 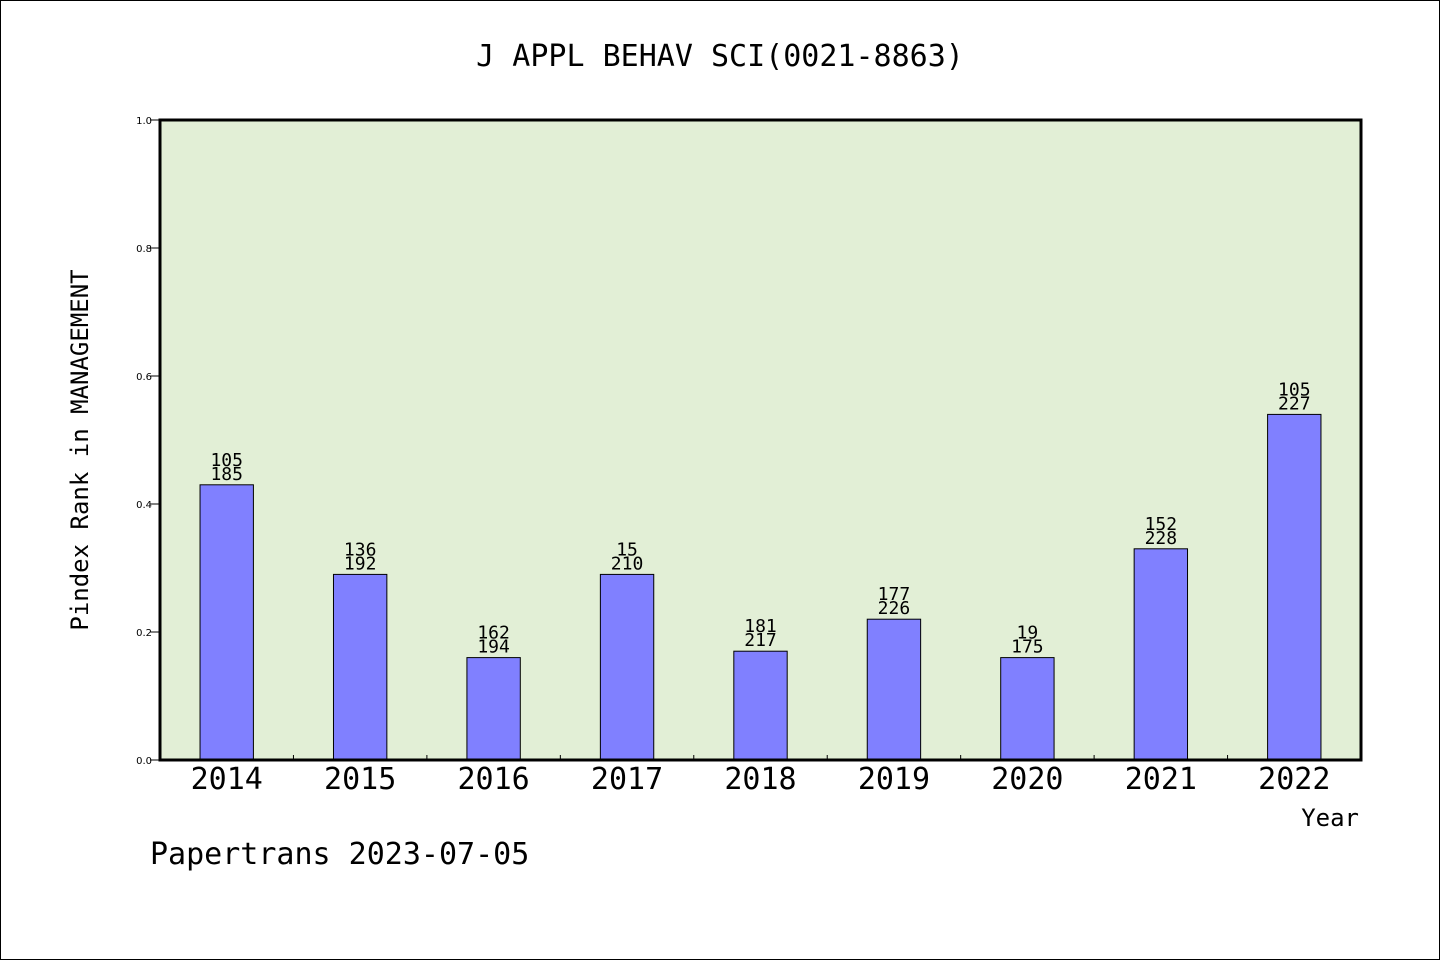 What do you see at coordinates (1161, 538) in the screenshot?
I see `bar-total-label-2021: 228` at bounding box center [1161, 538].